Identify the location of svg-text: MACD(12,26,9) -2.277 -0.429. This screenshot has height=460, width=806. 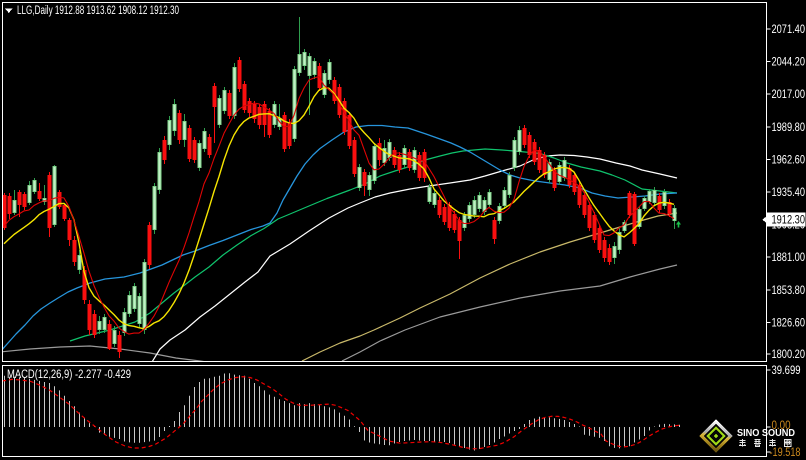
(69, 375).